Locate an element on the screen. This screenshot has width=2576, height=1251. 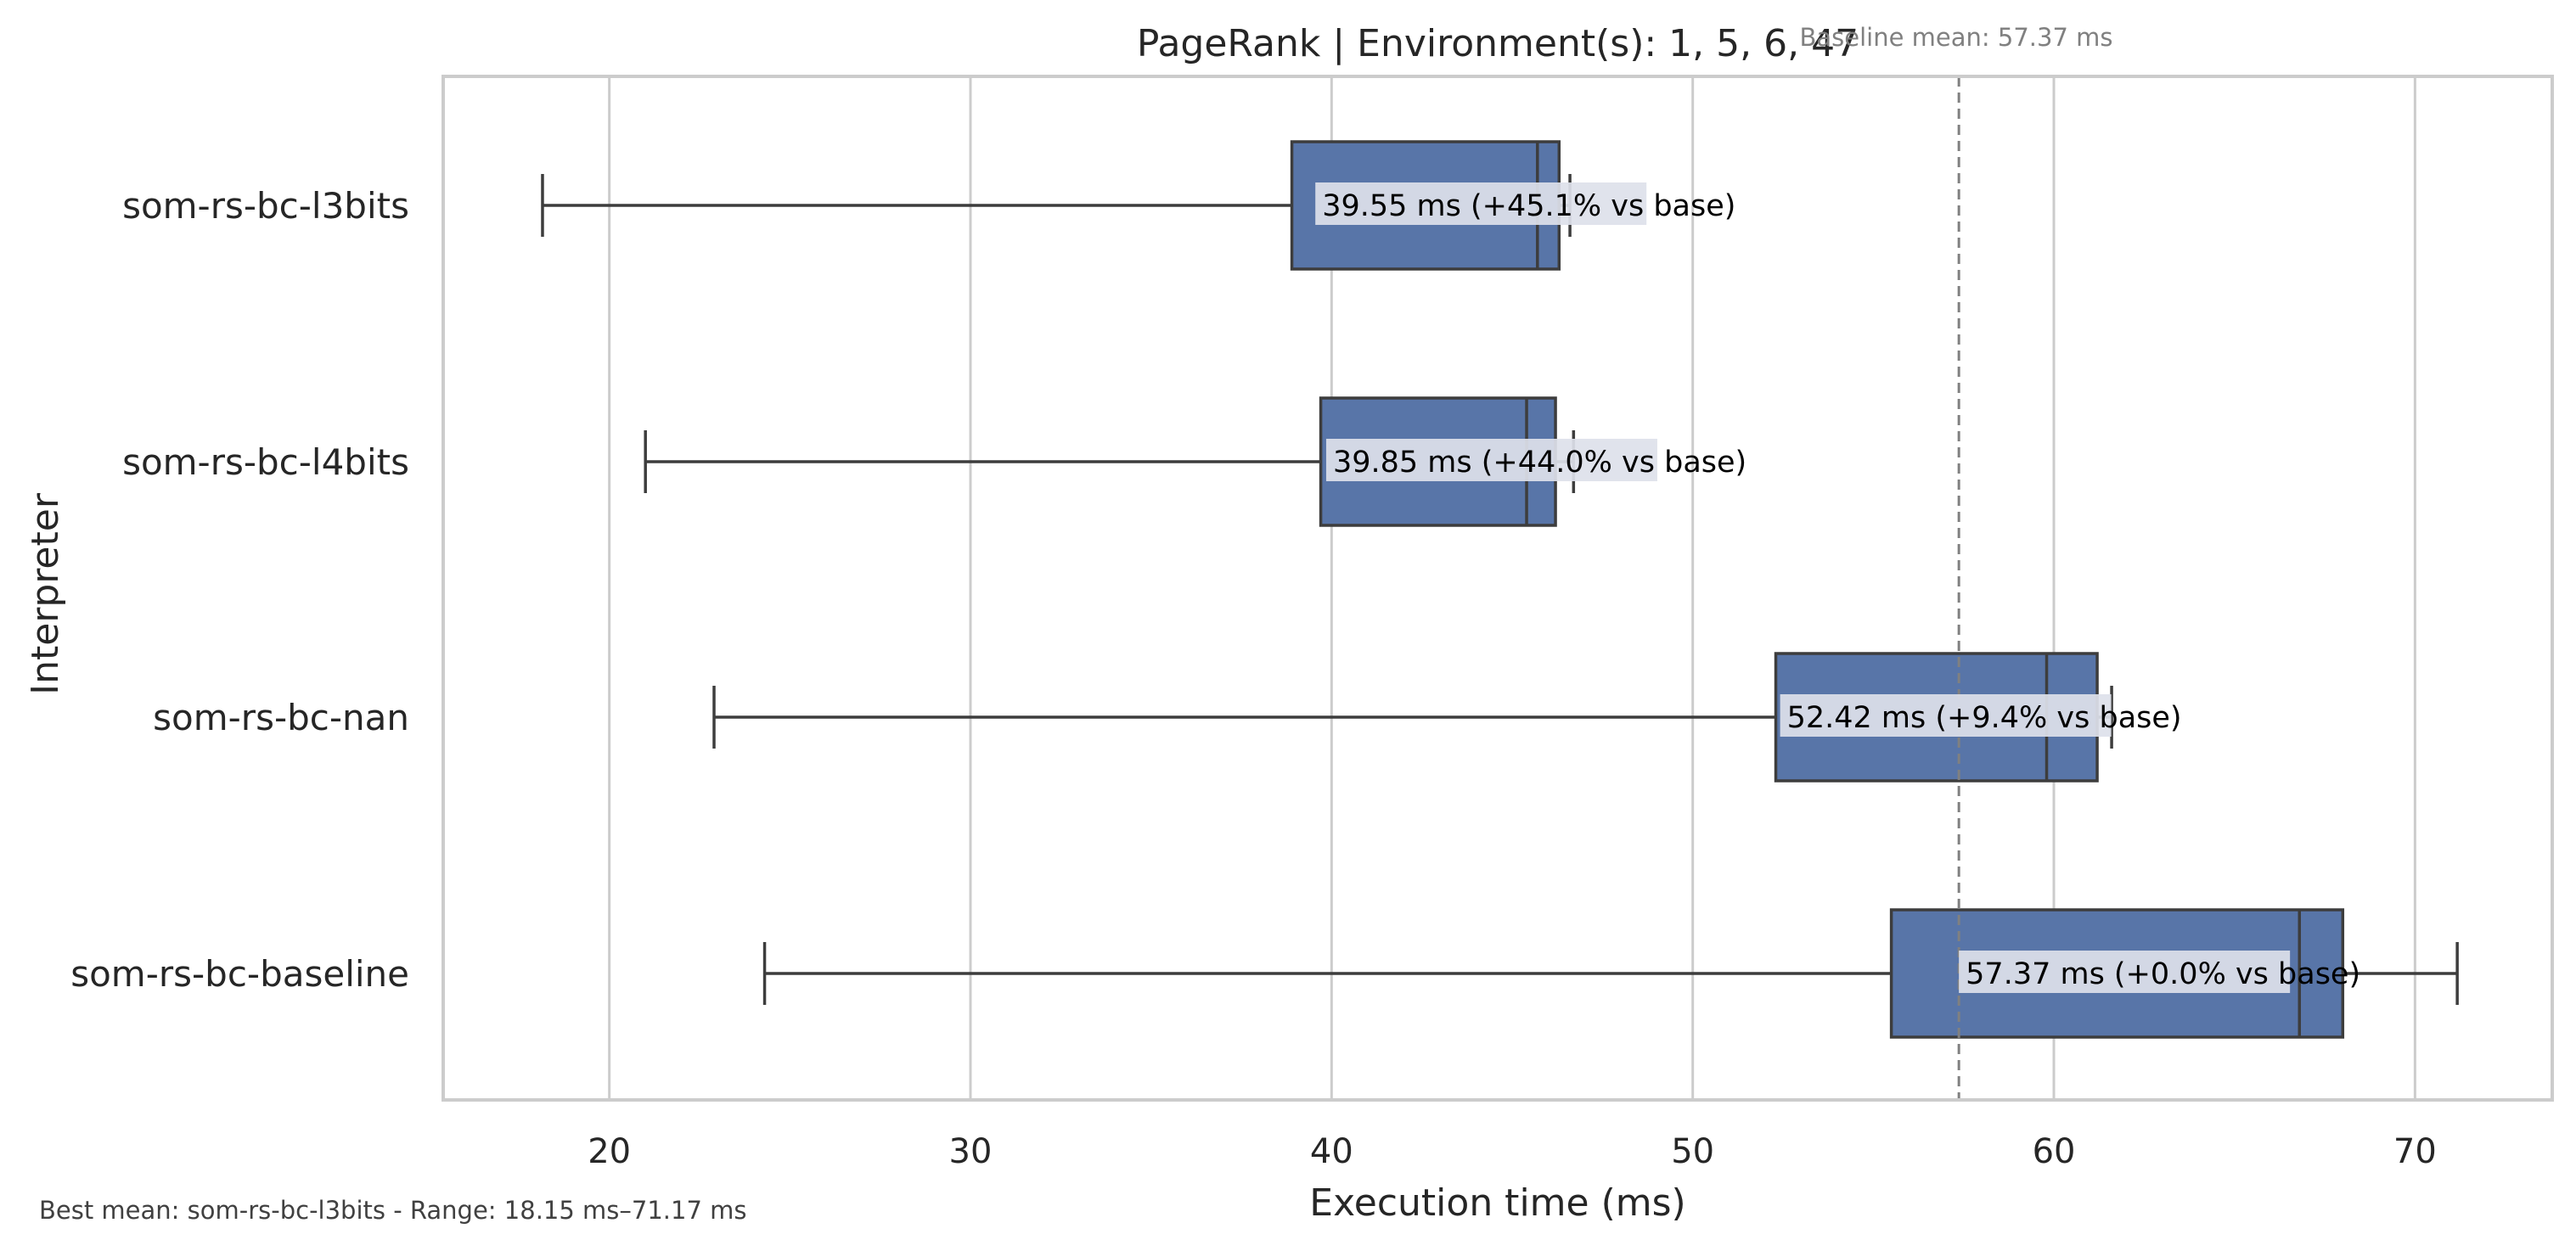
x-tick-label: 40 is located at coordinates (1331, 1151).